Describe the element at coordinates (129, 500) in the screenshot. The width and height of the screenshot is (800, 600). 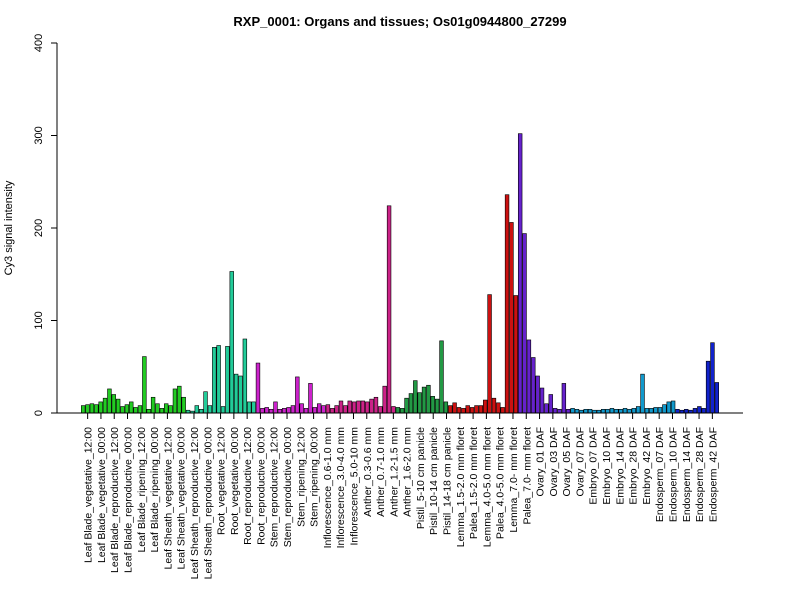
I see `x-tick-label: Leaf Blade_reproductive_00:00` at that location.